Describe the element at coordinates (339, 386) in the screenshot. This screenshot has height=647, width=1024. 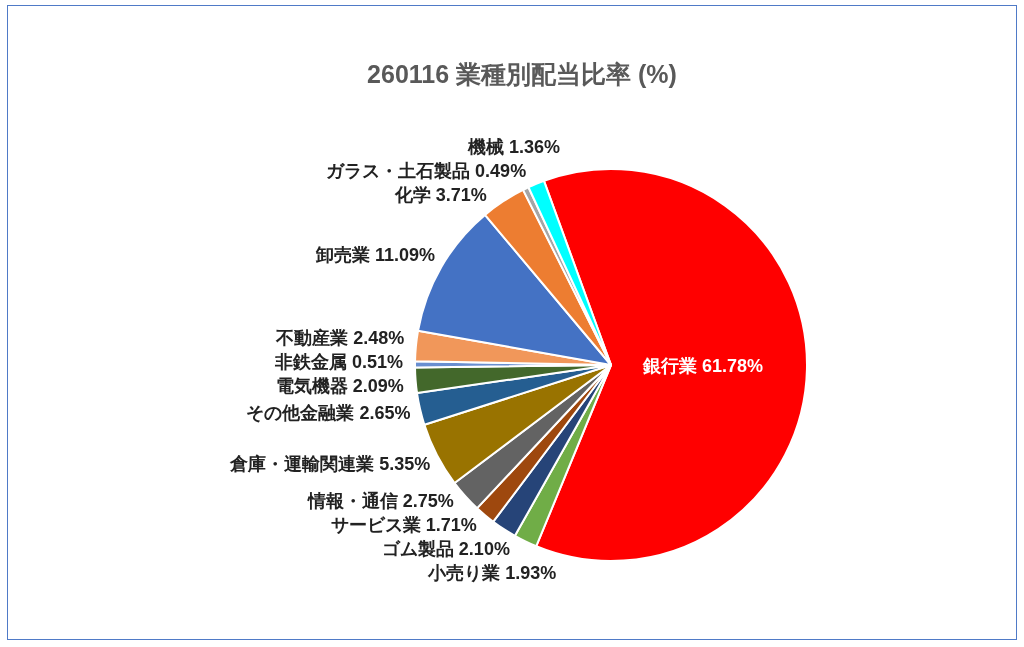
I see `slice-label: 電気機器 2.09%` at that location.